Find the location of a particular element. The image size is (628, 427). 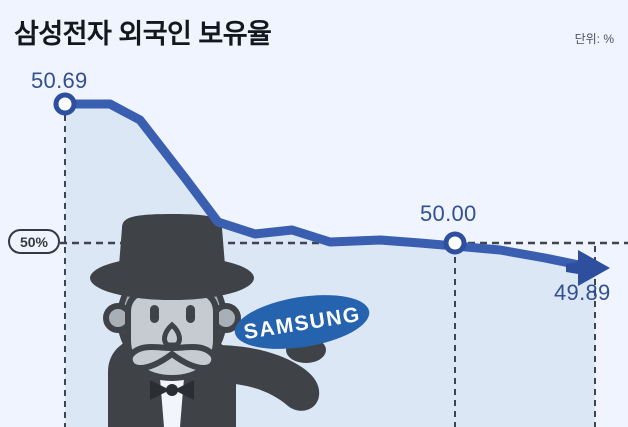

threshold-badge: 50% is located at coordinates (34, 241).